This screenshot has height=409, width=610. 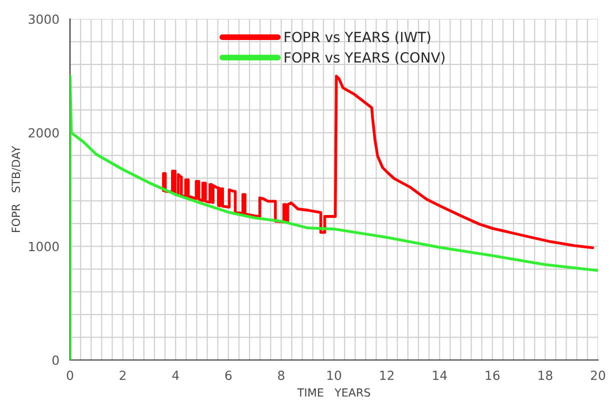 I want to click on x-tick-label: 14, so click(x=440, y=375).